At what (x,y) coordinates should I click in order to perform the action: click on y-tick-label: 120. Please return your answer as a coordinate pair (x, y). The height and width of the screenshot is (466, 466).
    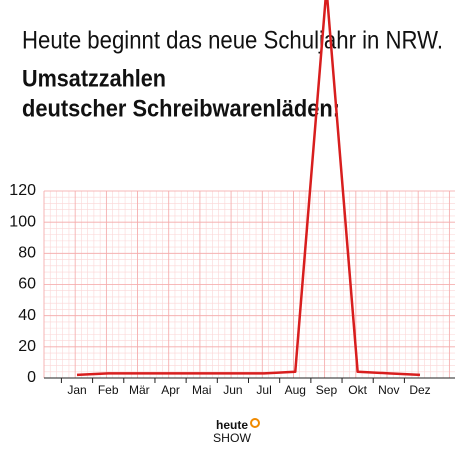
    Looking at the image, I should click on (22, 190).